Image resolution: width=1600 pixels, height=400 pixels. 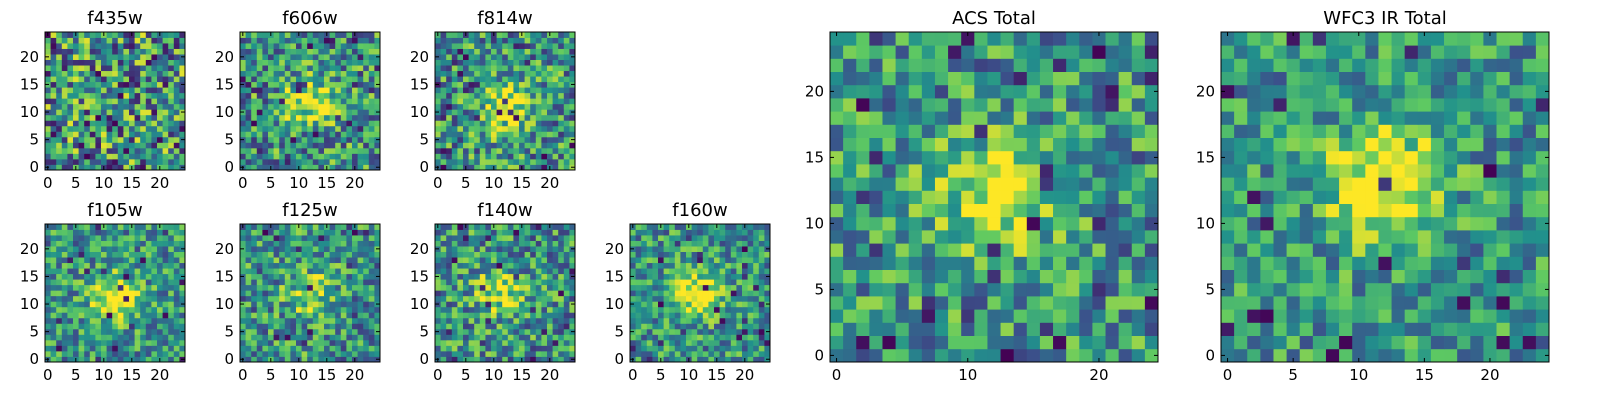 What do you see at coordinates (271, 183) in the screenshot?
I see `x-tick-label: 5` at bounding box center [271, 183].